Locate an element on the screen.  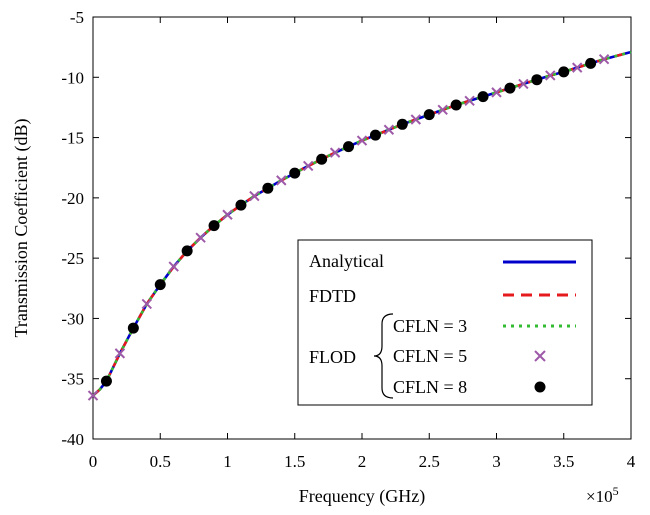
y-tick-label: -15 is located at coordinates (72, 138).